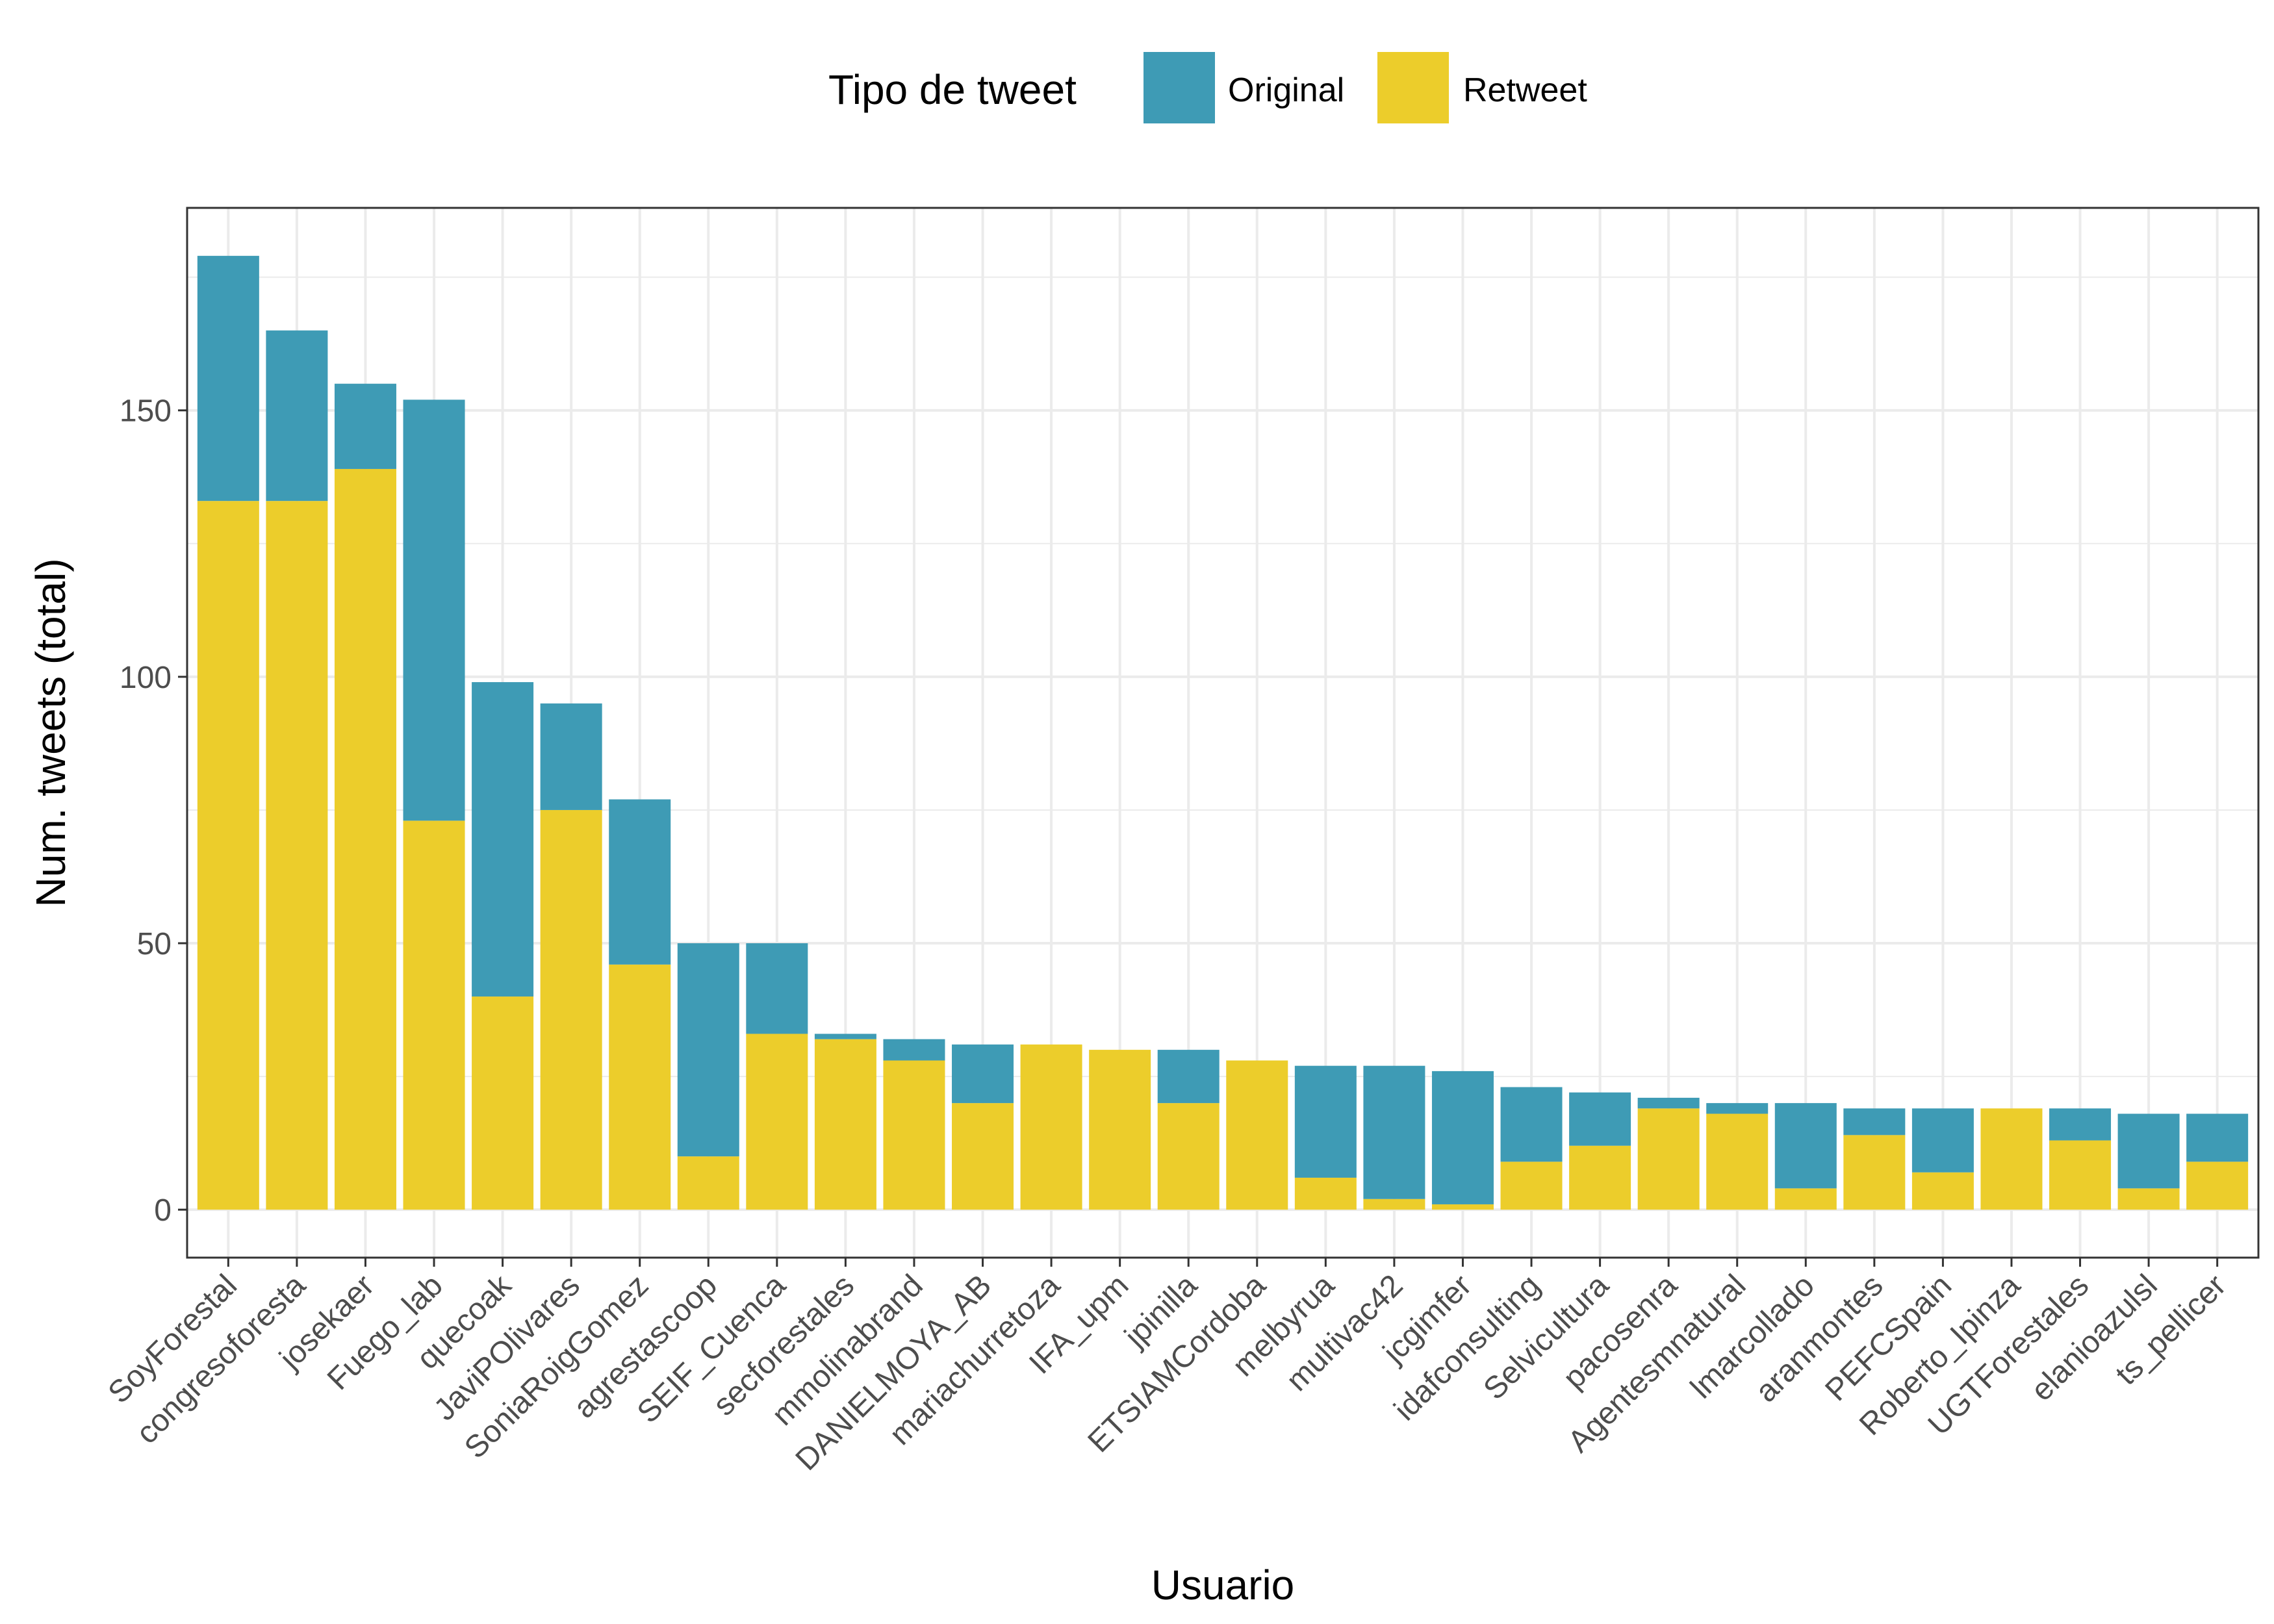 Image resolution: width=2274 pixels, height=1624 pixels. I want to click on legend: Tipo de tweet Original Retweet, so click(1207, 87).